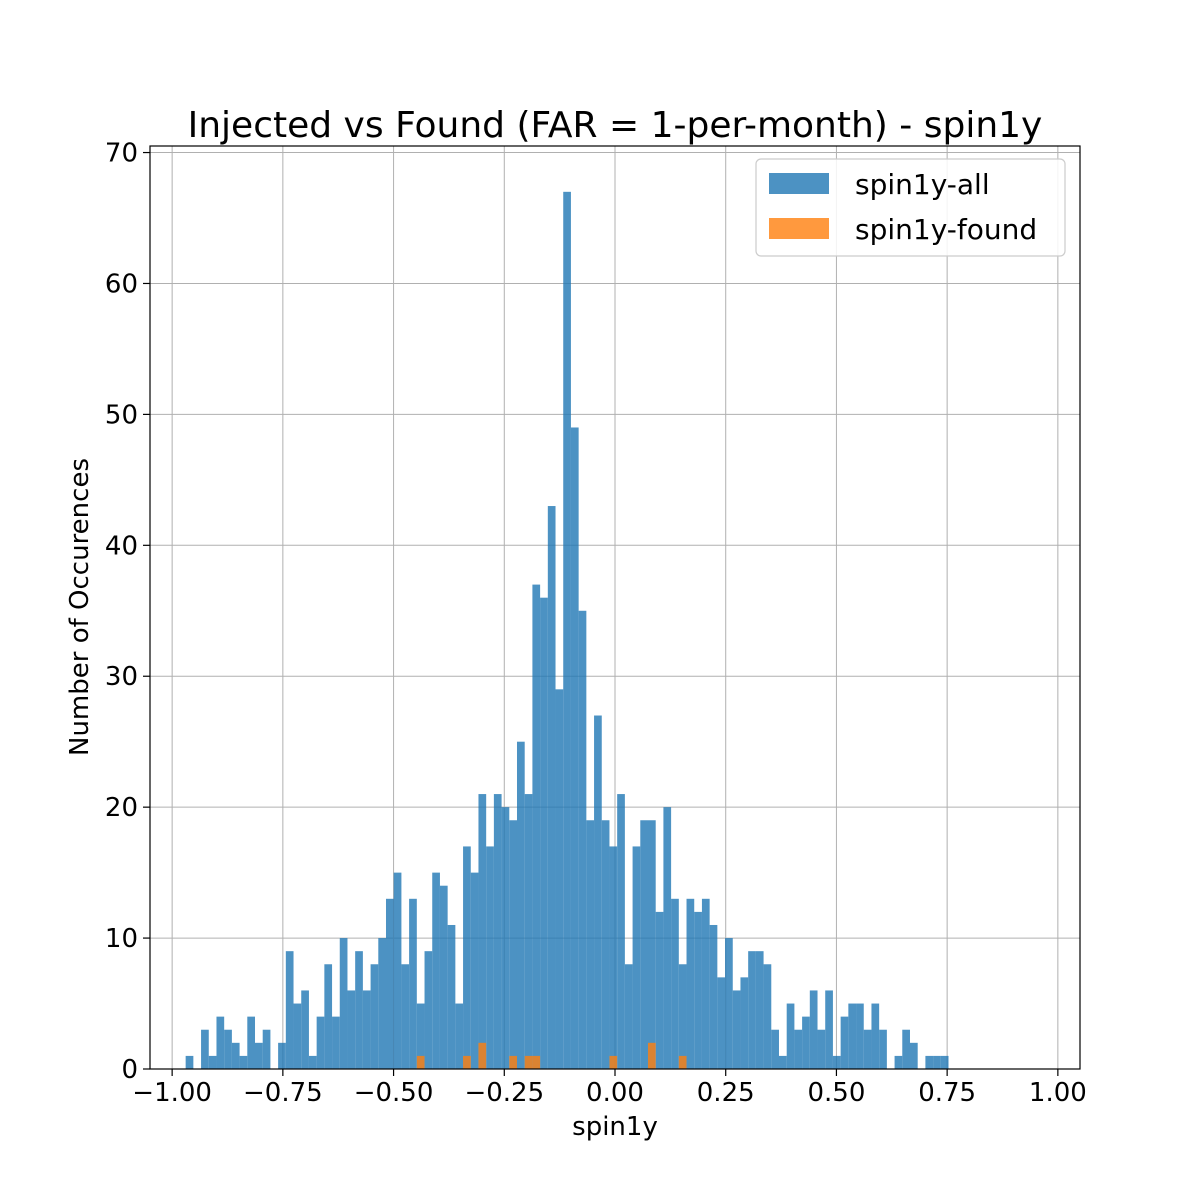 The width and height of the screenshot is (1200, 1200). What do you see at coordinates (121, 939) in the screenshot?
I see `y-tick-label: 10` at bounding box center [121, 939].